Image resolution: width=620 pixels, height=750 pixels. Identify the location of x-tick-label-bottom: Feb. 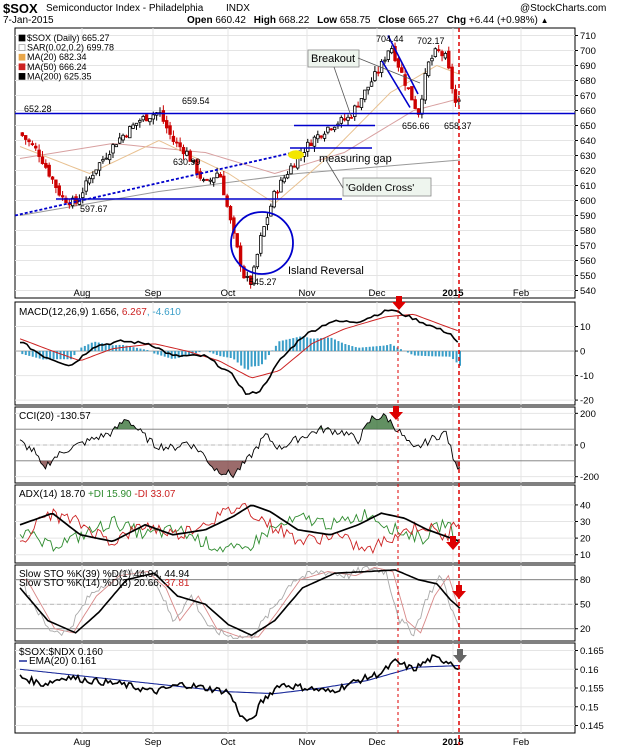
(521, 742).